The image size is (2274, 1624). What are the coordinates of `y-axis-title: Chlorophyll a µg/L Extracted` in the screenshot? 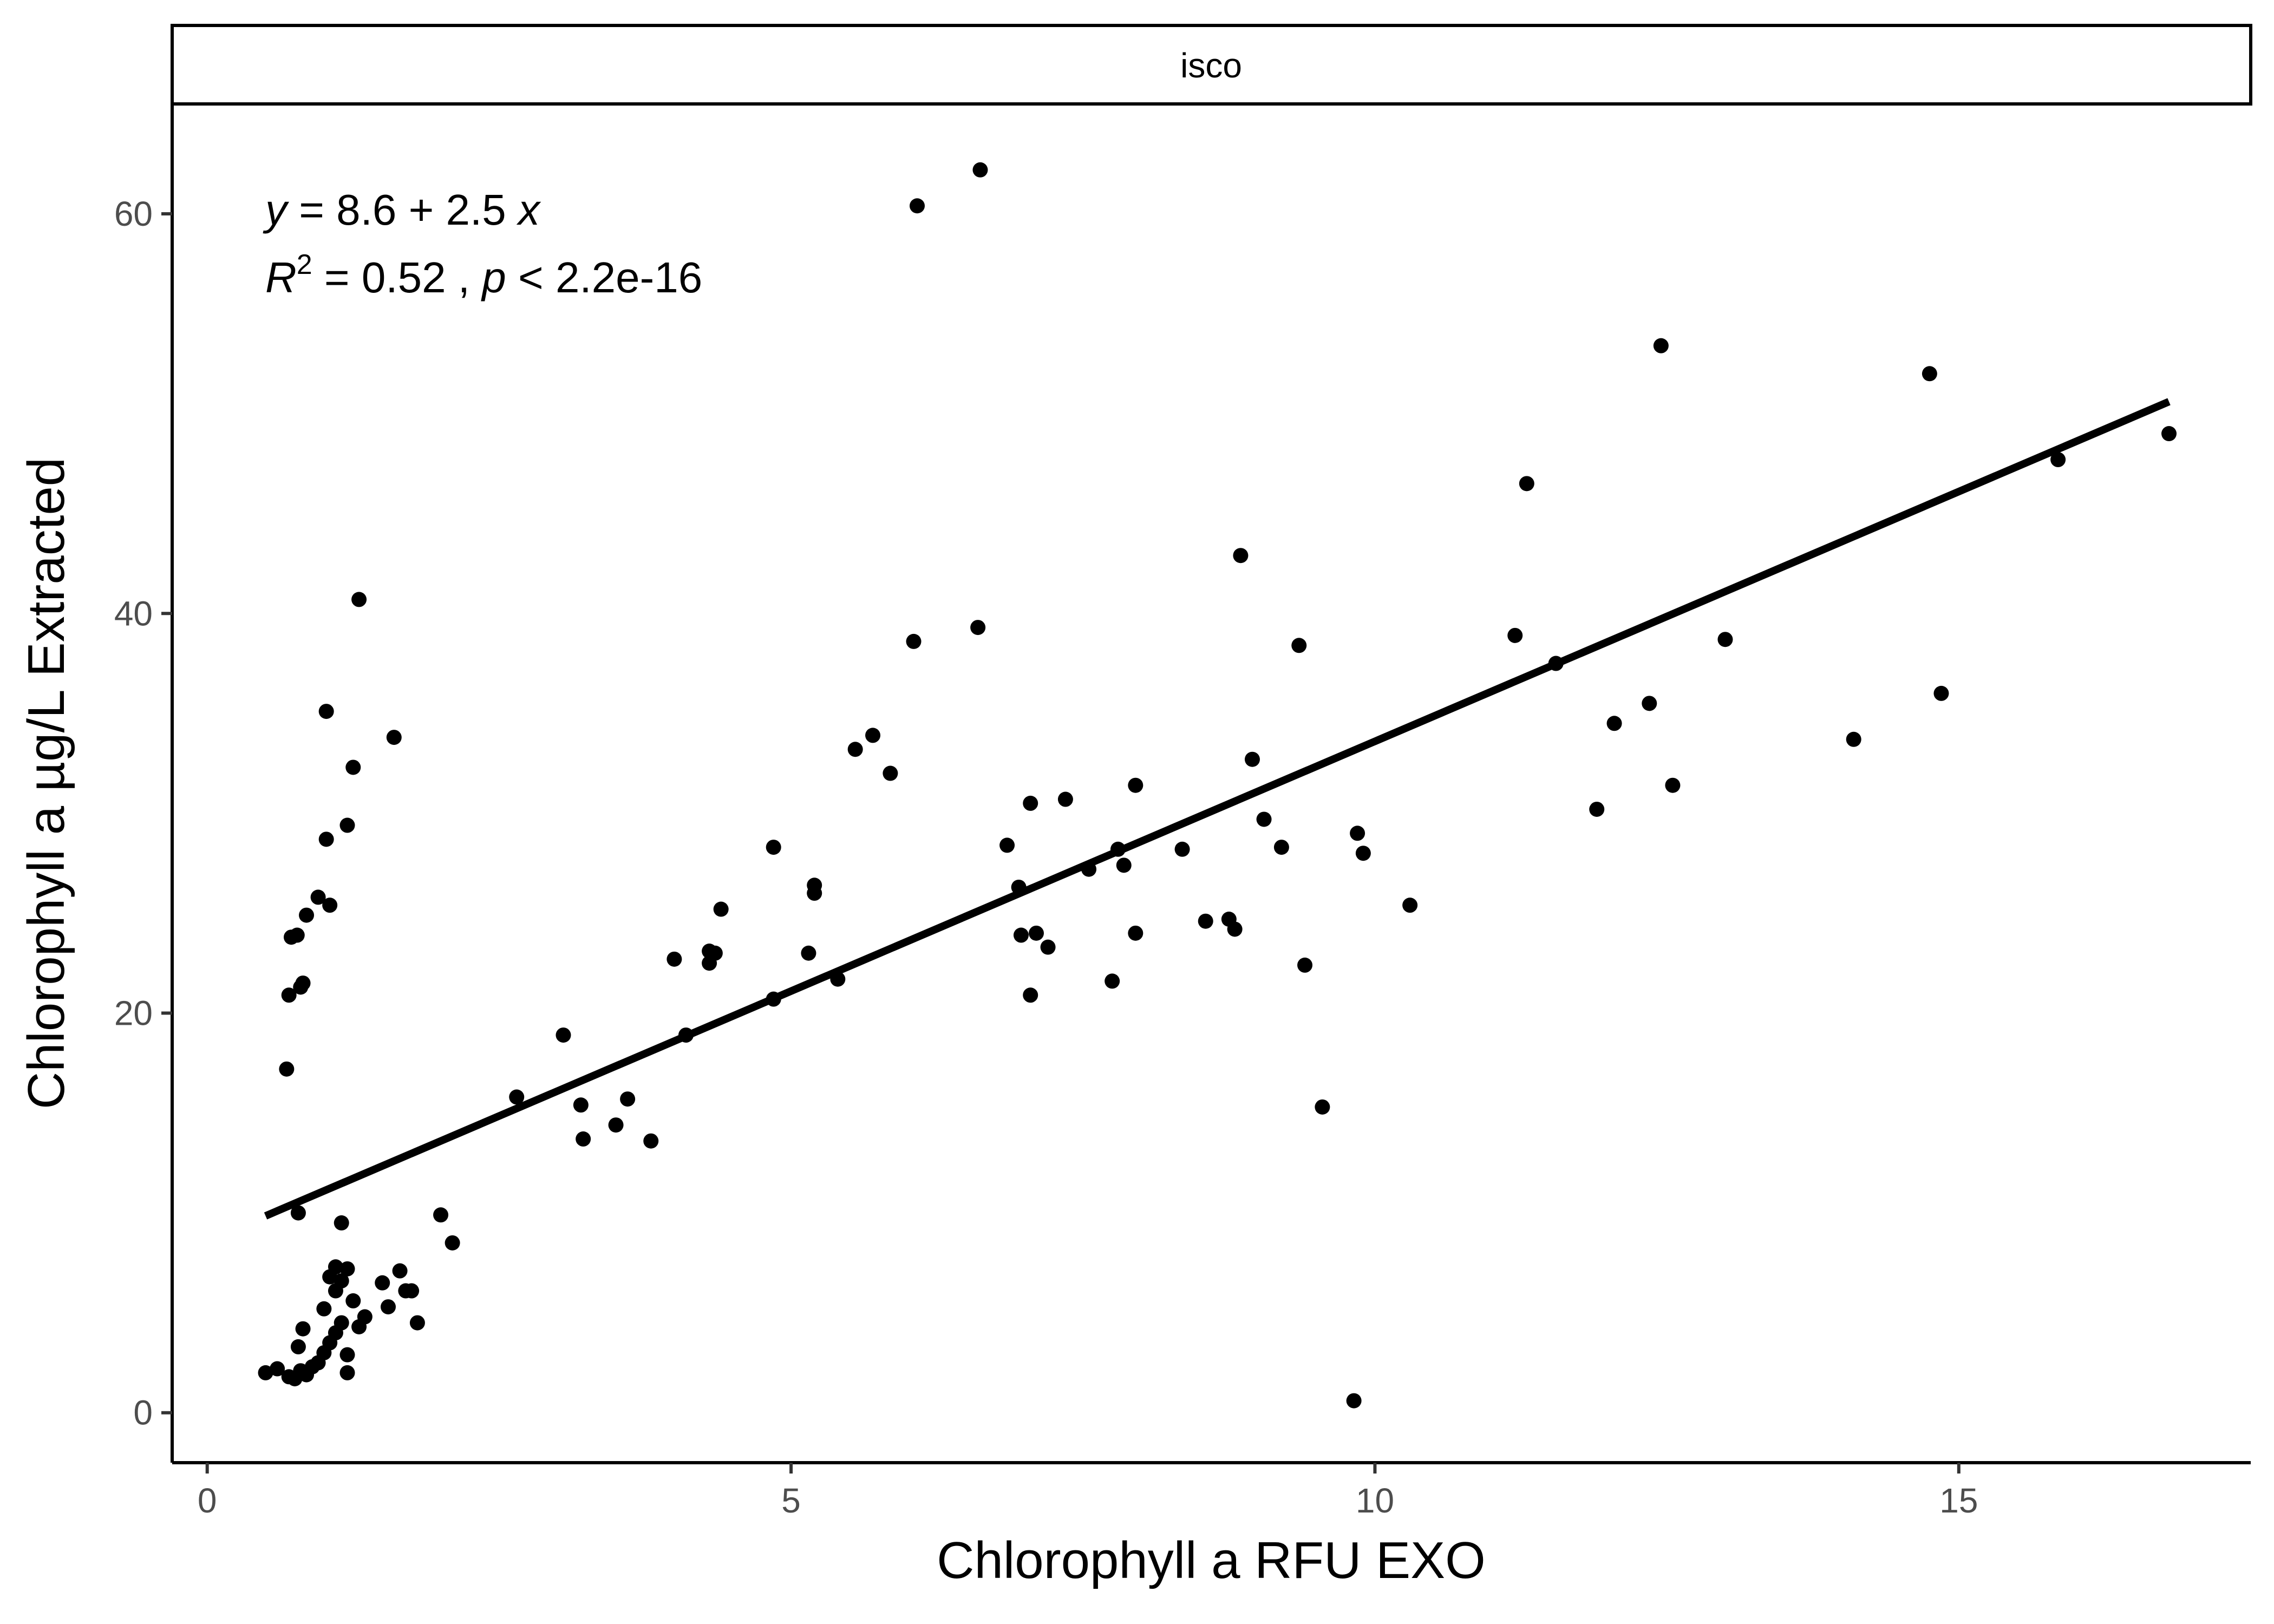 It's located at (46, 783).